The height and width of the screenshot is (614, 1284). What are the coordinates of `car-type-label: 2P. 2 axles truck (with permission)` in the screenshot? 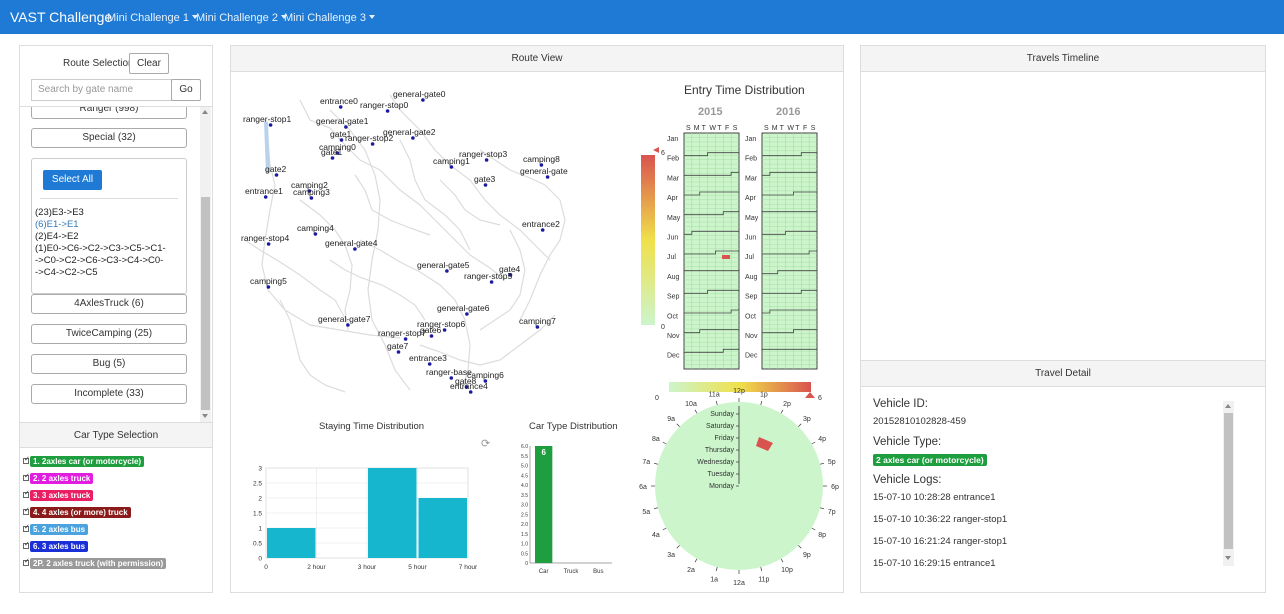 It's located at (98, 563).